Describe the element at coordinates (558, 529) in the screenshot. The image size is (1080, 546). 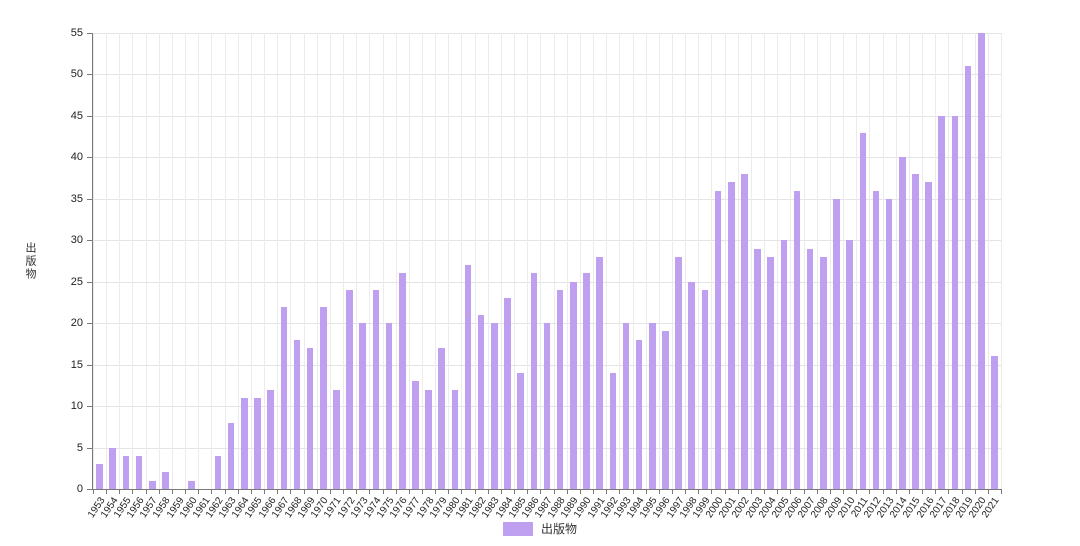
I see `legend-label: 出版物` at that location.